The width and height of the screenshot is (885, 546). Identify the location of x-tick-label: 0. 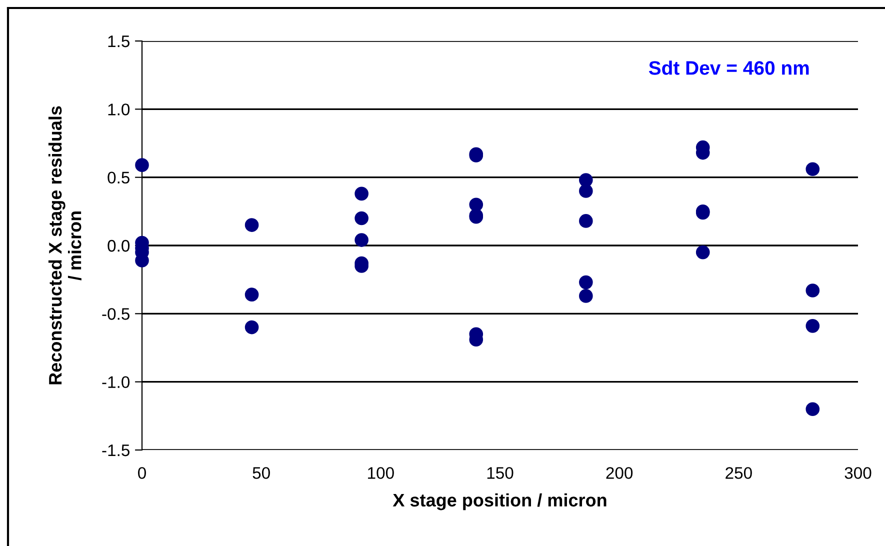
(142, 473).